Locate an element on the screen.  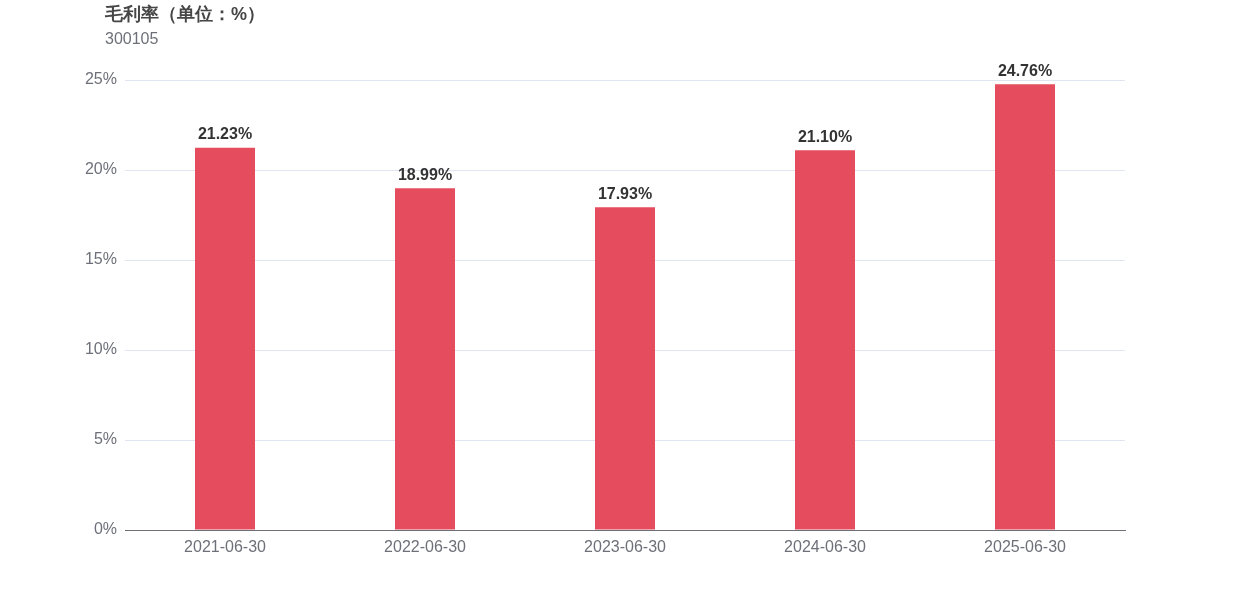
data-label: 24.76% is located at coordinates (1025, 70).